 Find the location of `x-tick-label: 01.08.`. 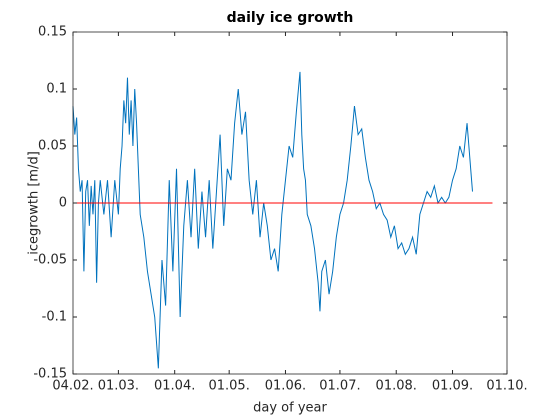

x-tick-label: 01.08. is located at coordinates (396, 386).